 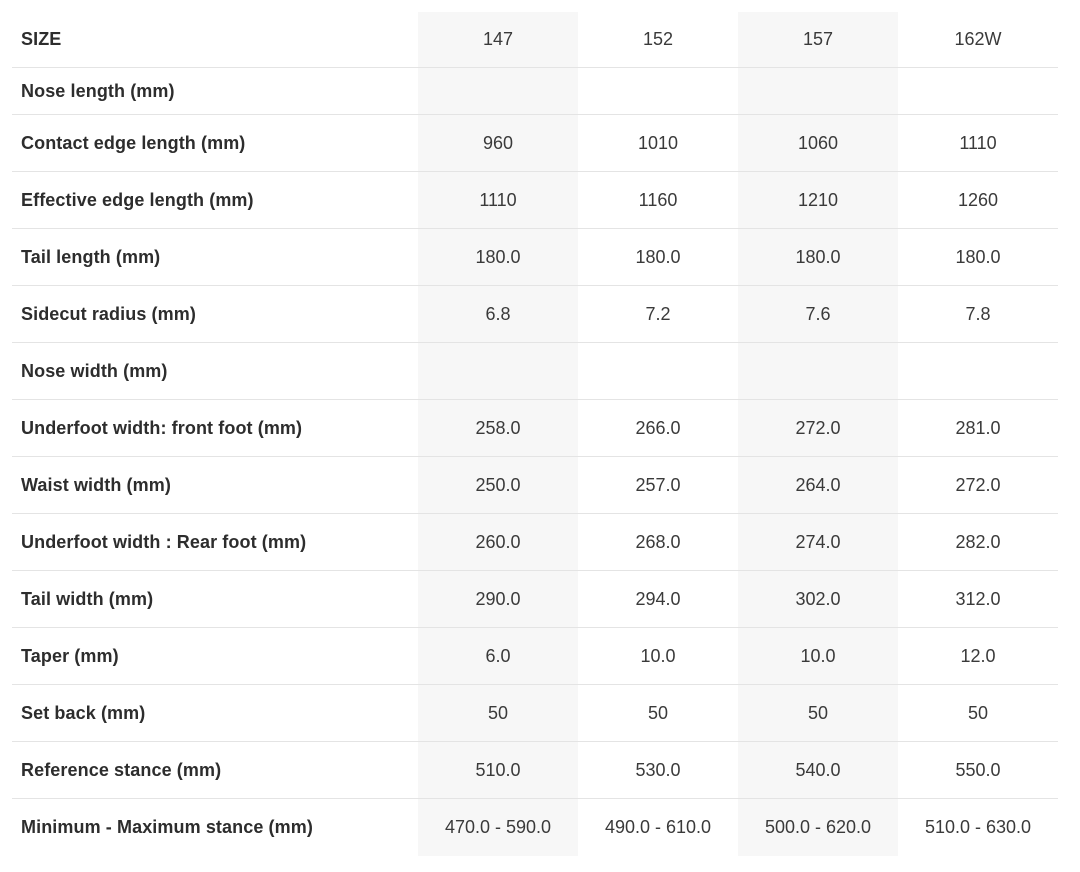 What do you see at coordinates (96, 484) in the screenshot?
I see `spec-row-label: Waist width (mm)` at bounding box center [96, 484].